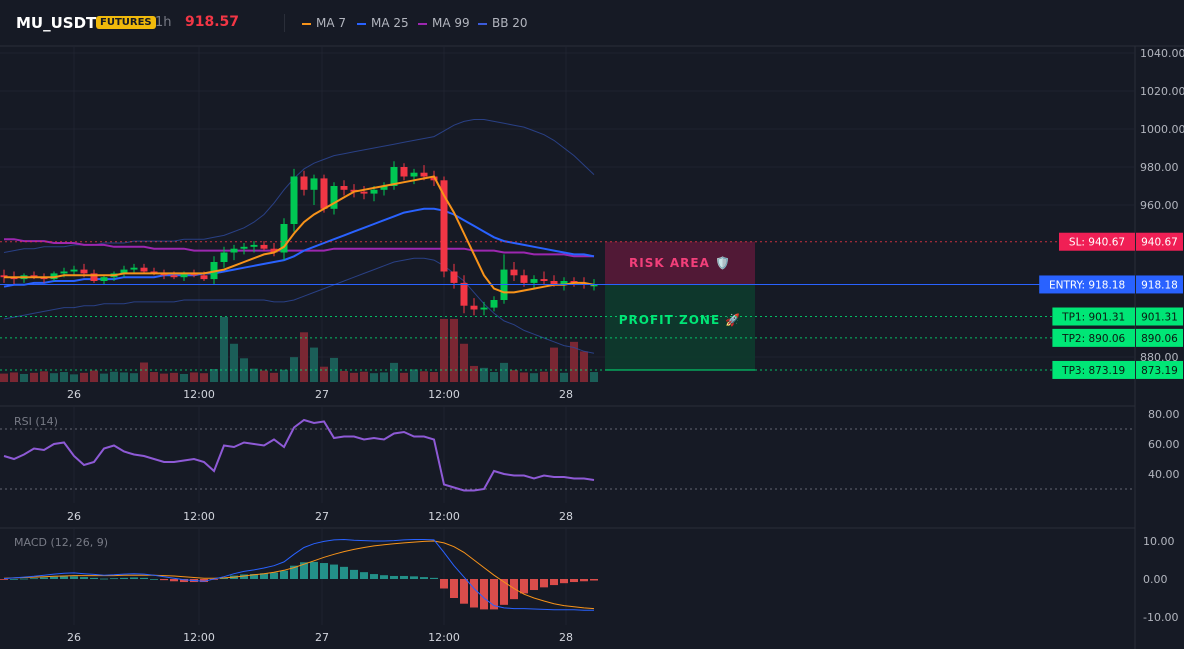  What do you see at coordinates (284, 23) in the screenshot?
I see `header-divider` at bounding box center [284, 23].